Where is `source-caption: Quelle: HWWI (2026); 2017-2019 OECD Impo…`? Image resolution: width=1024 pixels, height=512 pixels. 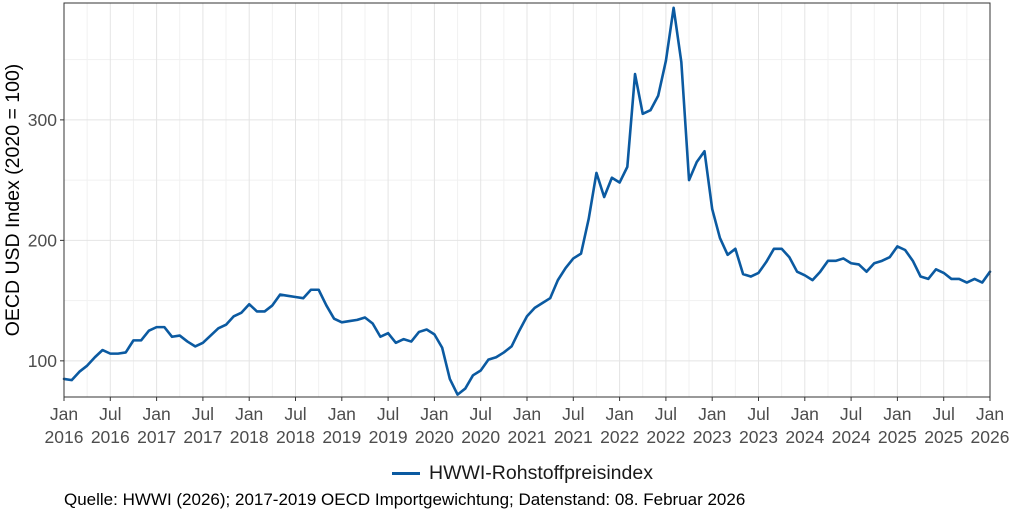 source-caption: Quelle: HWWI (2026); 2017-2019 OECD Impo… is located at coordinates (405, 499).